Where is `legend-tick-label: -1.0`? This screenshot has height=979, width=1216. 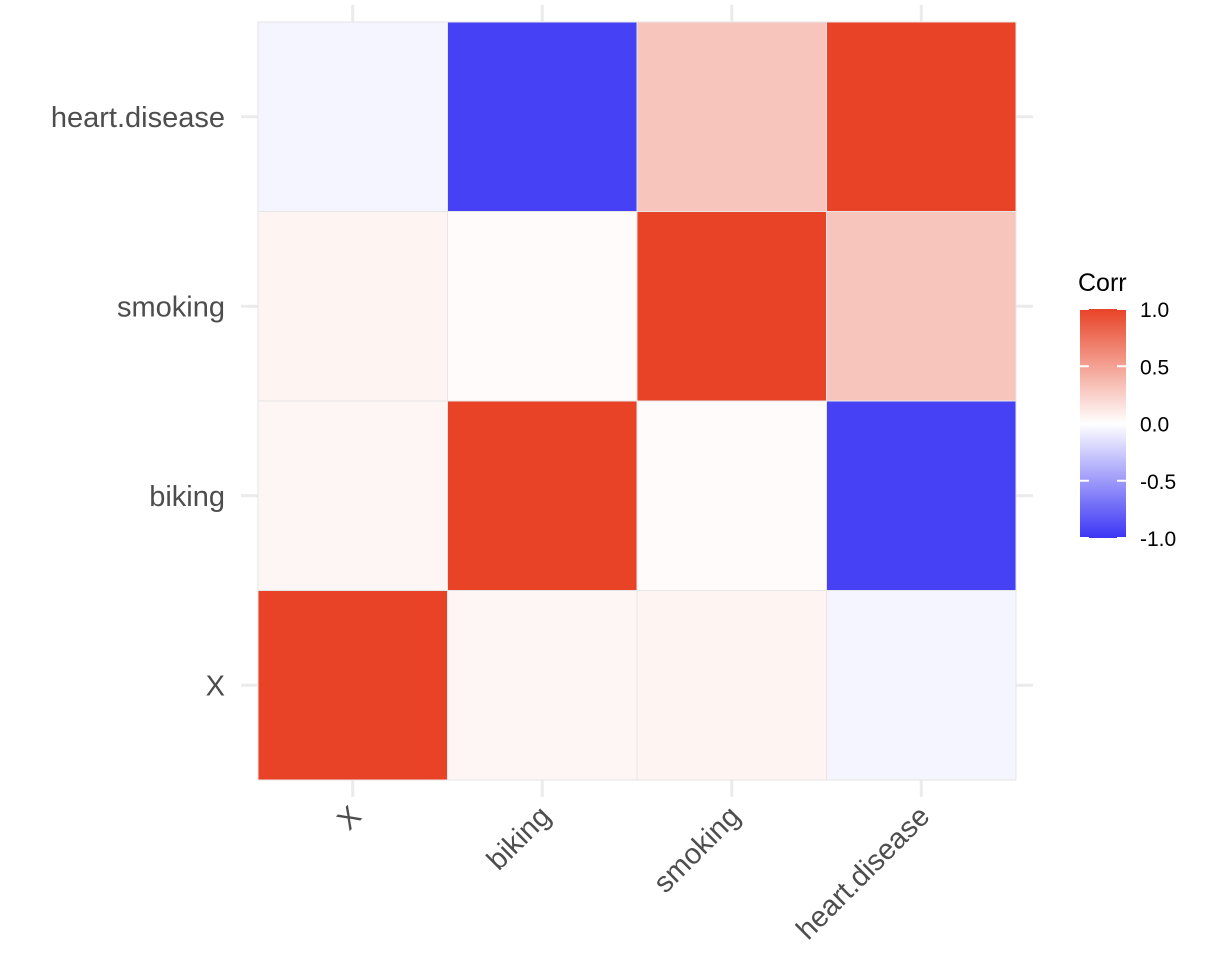
legend-tick-label: -1.0 is located at coordinates (1158, 539).